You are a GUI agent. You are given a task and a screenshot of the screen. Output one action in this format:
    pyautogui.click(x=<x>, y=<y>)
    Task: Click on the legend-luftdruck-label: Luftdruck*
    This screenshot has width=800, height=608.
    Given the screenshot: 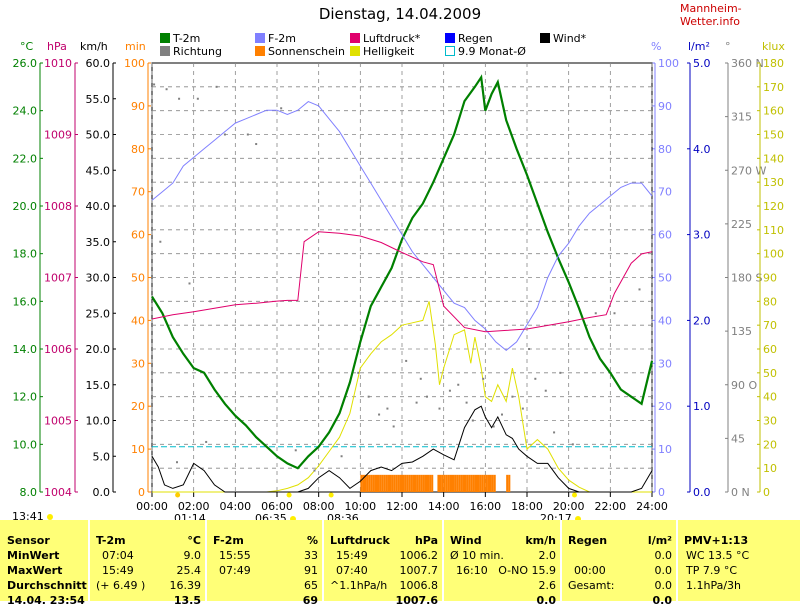 What is the action you would take?
    pyautogui.click(x=392, y=38)
    